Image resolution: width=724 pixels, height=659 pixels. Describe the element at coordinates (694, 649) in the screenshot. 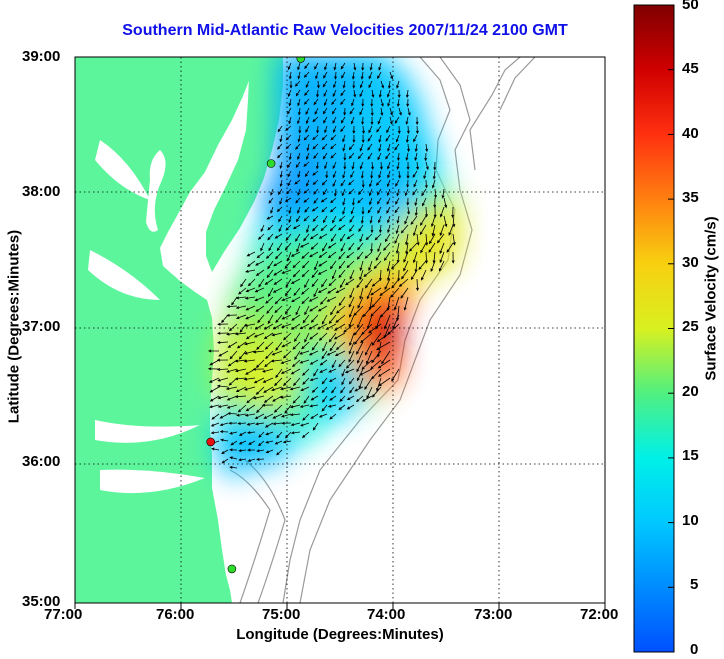

I see `colorbar-tick-label: 0` at that location.